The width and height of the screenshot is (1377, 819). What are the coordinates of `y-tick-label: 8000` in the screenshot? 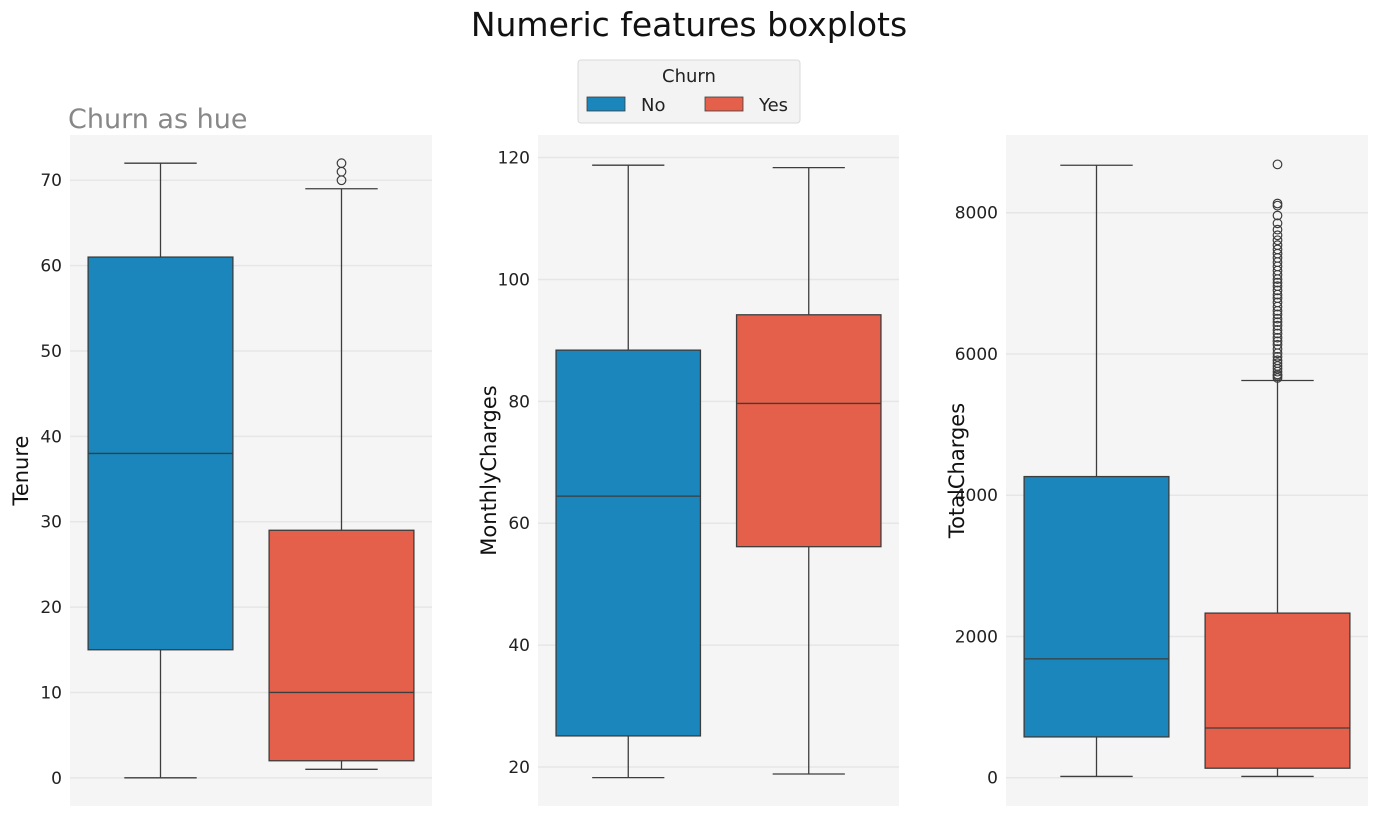 It's located at (976, 214).